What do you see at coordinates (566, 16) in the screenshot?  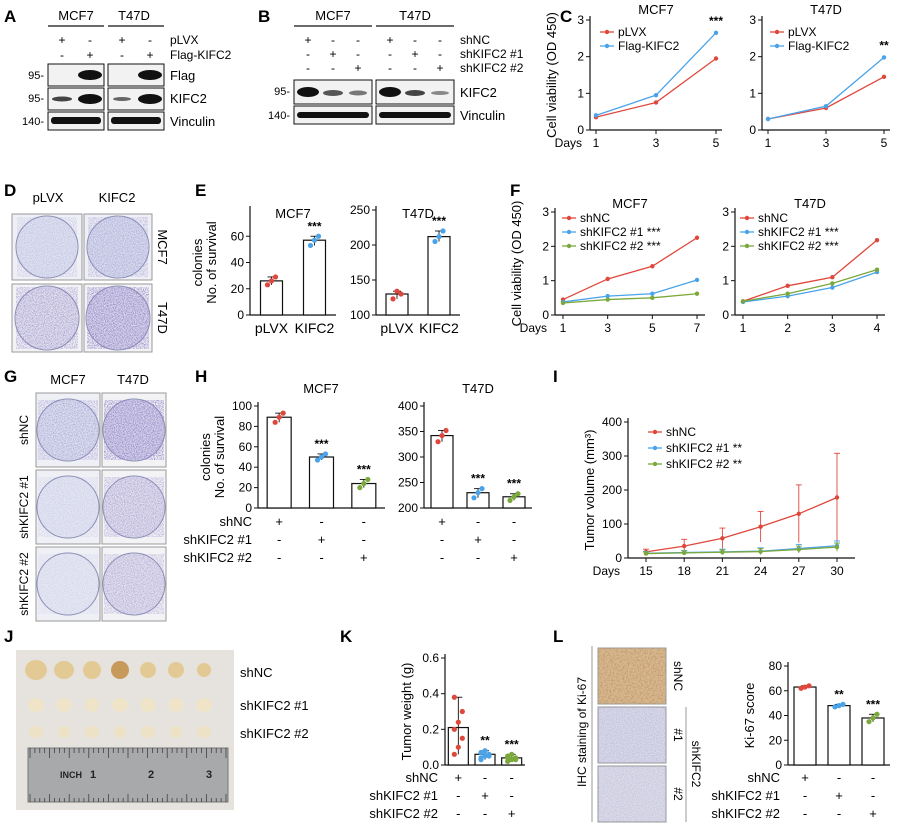 I see `panel-letter-c: C` at bounding box center [566, 16].